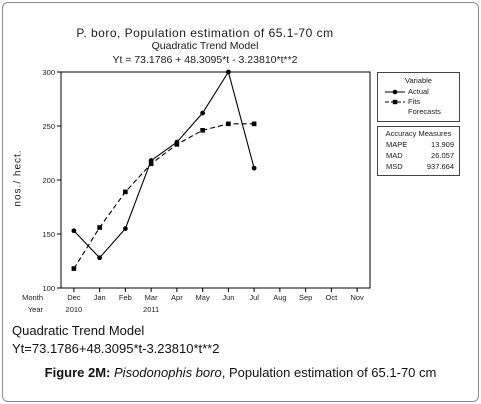 The height and width of the screenshot is (404, 481). What do you see at coordinates (177, 297) in the screenshot?
I see `x-tick-label-apr: Apr` at bounding box center [177, 297].